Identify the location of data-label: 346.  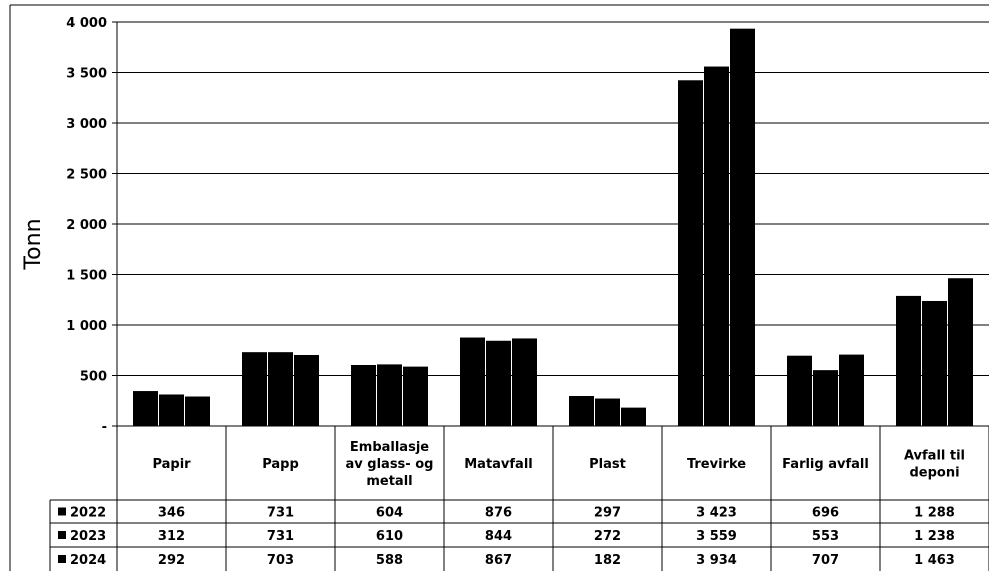
(171, 513).